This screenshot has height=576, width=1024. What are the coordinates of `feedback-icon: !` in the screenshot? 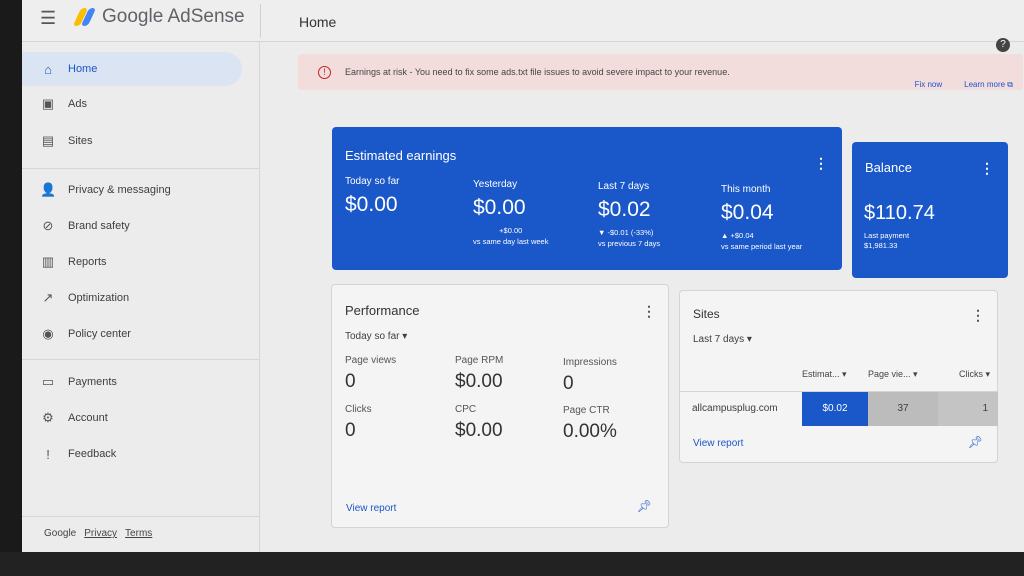 It's located at (48, 454).